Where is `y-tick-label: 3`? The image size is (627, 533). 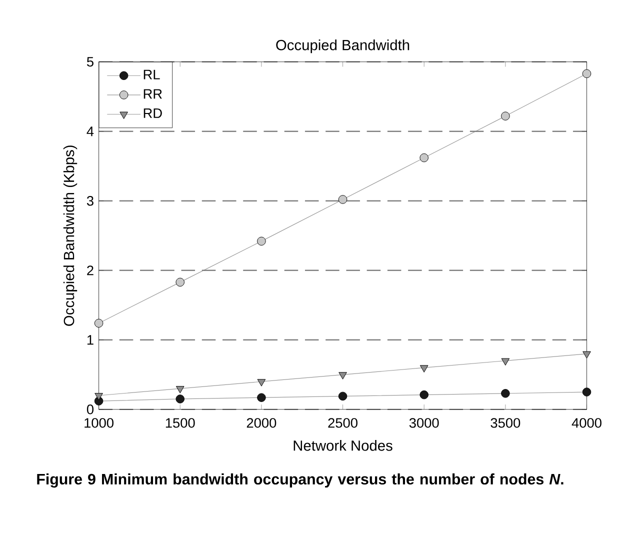
y-tick-label: 3 is located at coordinates (90, 201).